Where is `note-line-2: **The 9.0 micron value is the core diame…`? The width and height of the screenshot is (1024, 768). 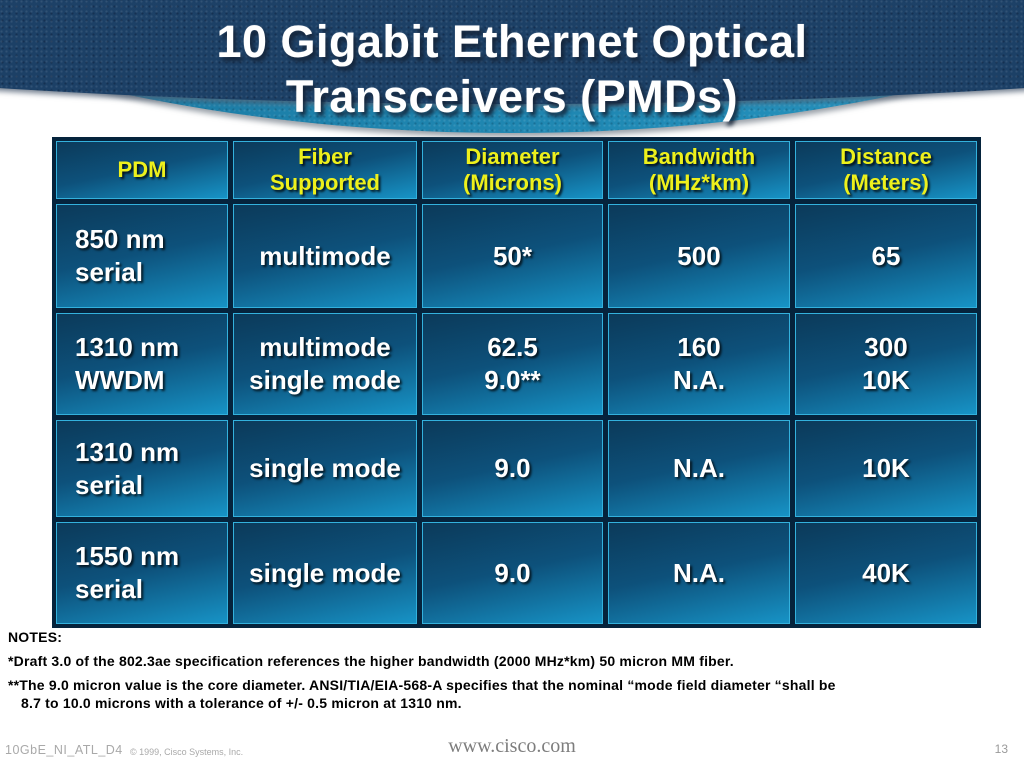
note-line-2: **The 9.0 micron value is the core diame… is located at coordinates (422, 685).